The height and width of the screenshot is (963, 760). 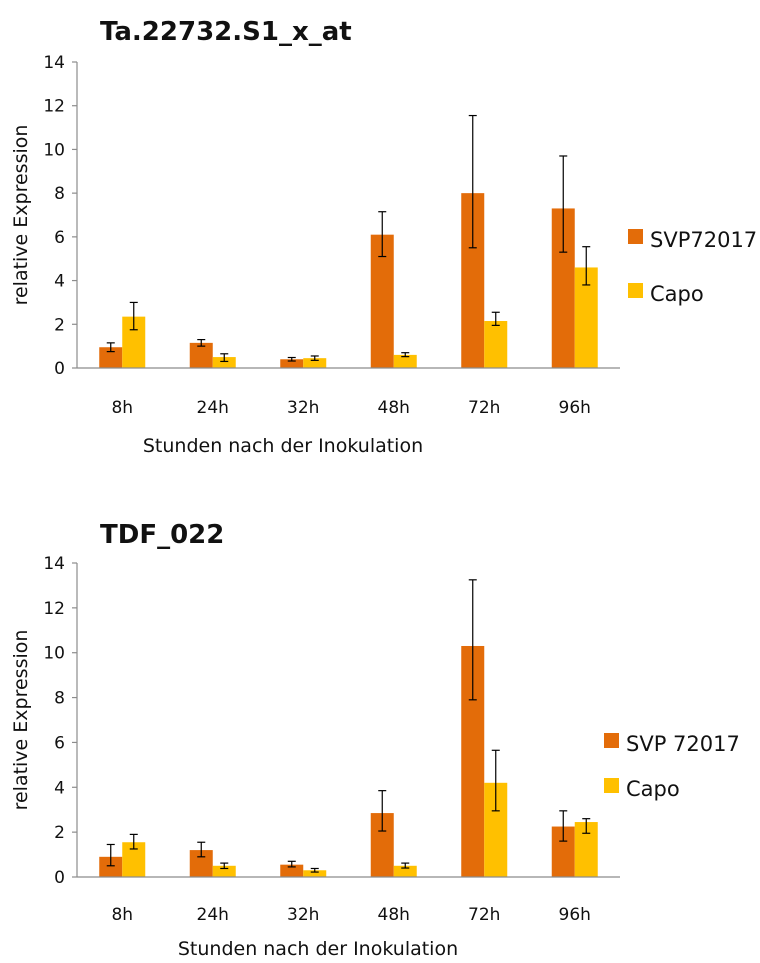 I want to click on chart-title: TDF_022, so click(x=162, y=535).